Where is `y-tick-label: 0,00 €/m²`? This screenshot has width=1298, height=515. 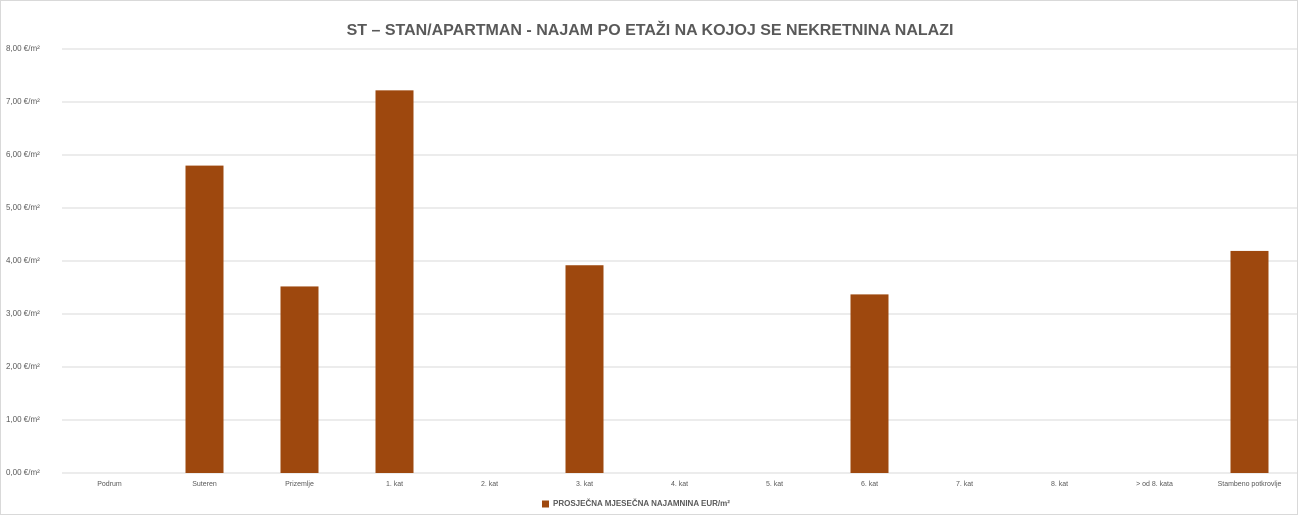
y-tick-label: 0,00 €/m² is located at coordinates (23, 472).